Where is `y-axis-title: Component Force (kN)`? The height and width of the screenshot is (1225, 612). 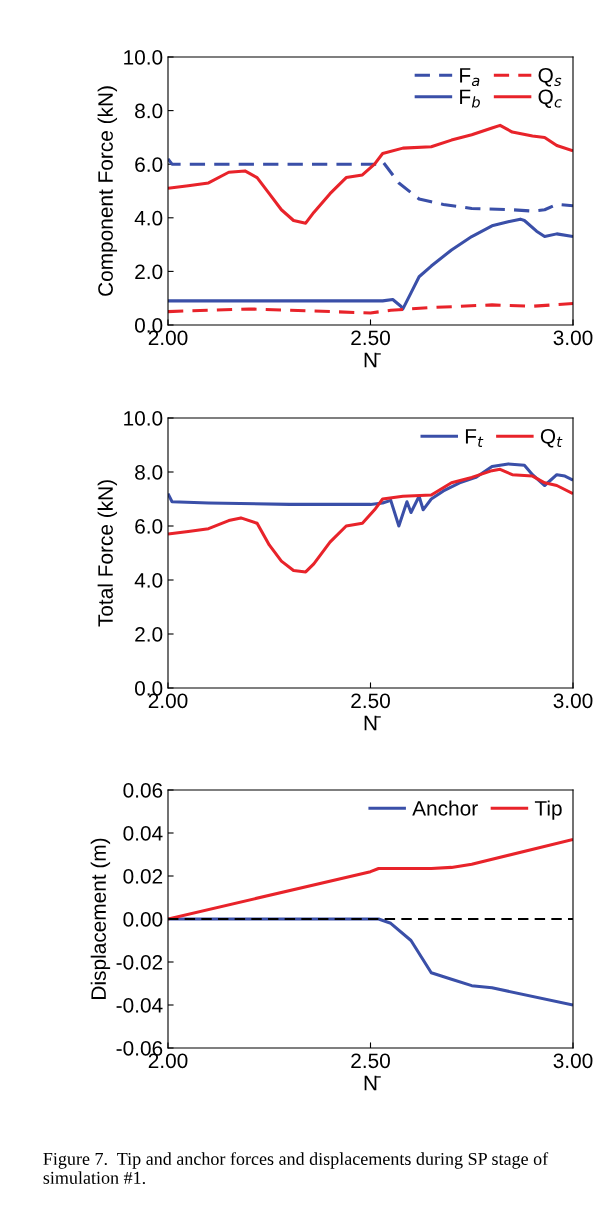
y-axis-title: Component Force (kN) is located at coordinates (107, 191).